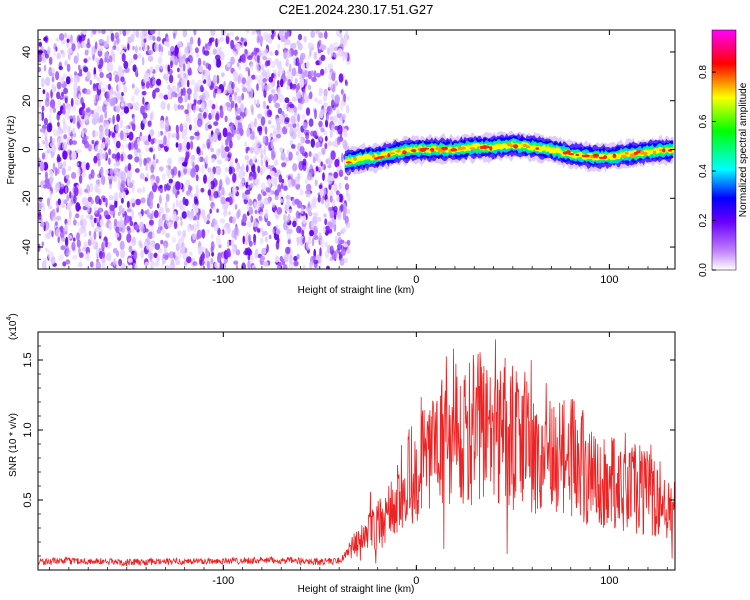  I want to click on x-tick-label: 100, so click(609, 280).